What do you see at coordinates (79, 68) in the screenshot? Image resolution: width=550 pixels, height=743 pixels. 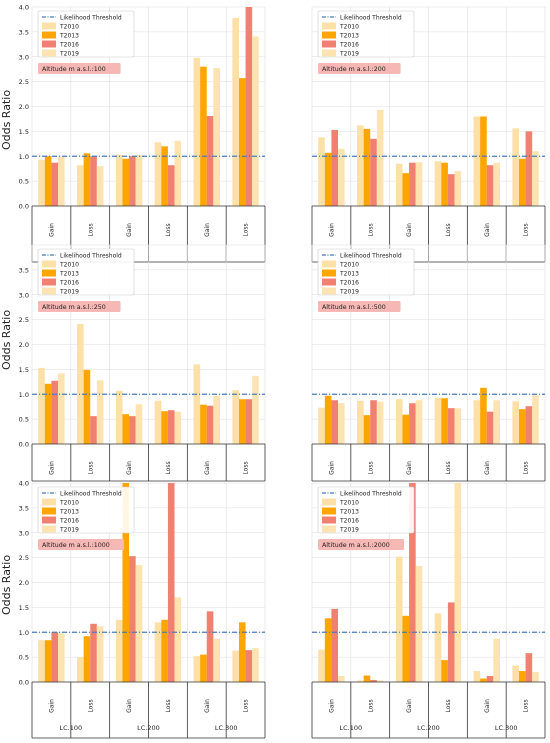 I see `altitude-box` at bounding box center [79, 68].